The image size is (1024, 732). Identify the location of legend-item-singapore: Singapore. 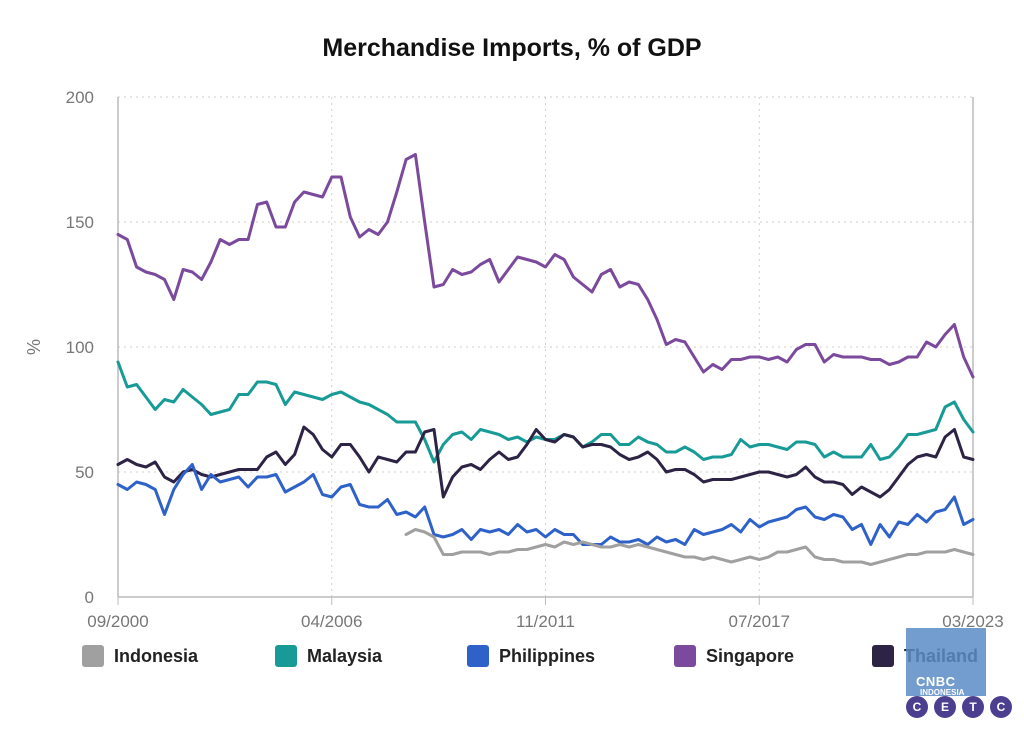
(734, 656).